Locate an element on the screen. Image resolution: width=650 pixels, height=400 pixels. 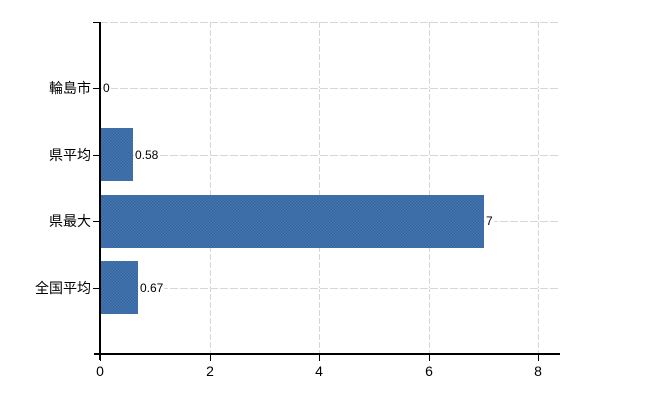
y-axis-line is located at coordinates (100, 191).